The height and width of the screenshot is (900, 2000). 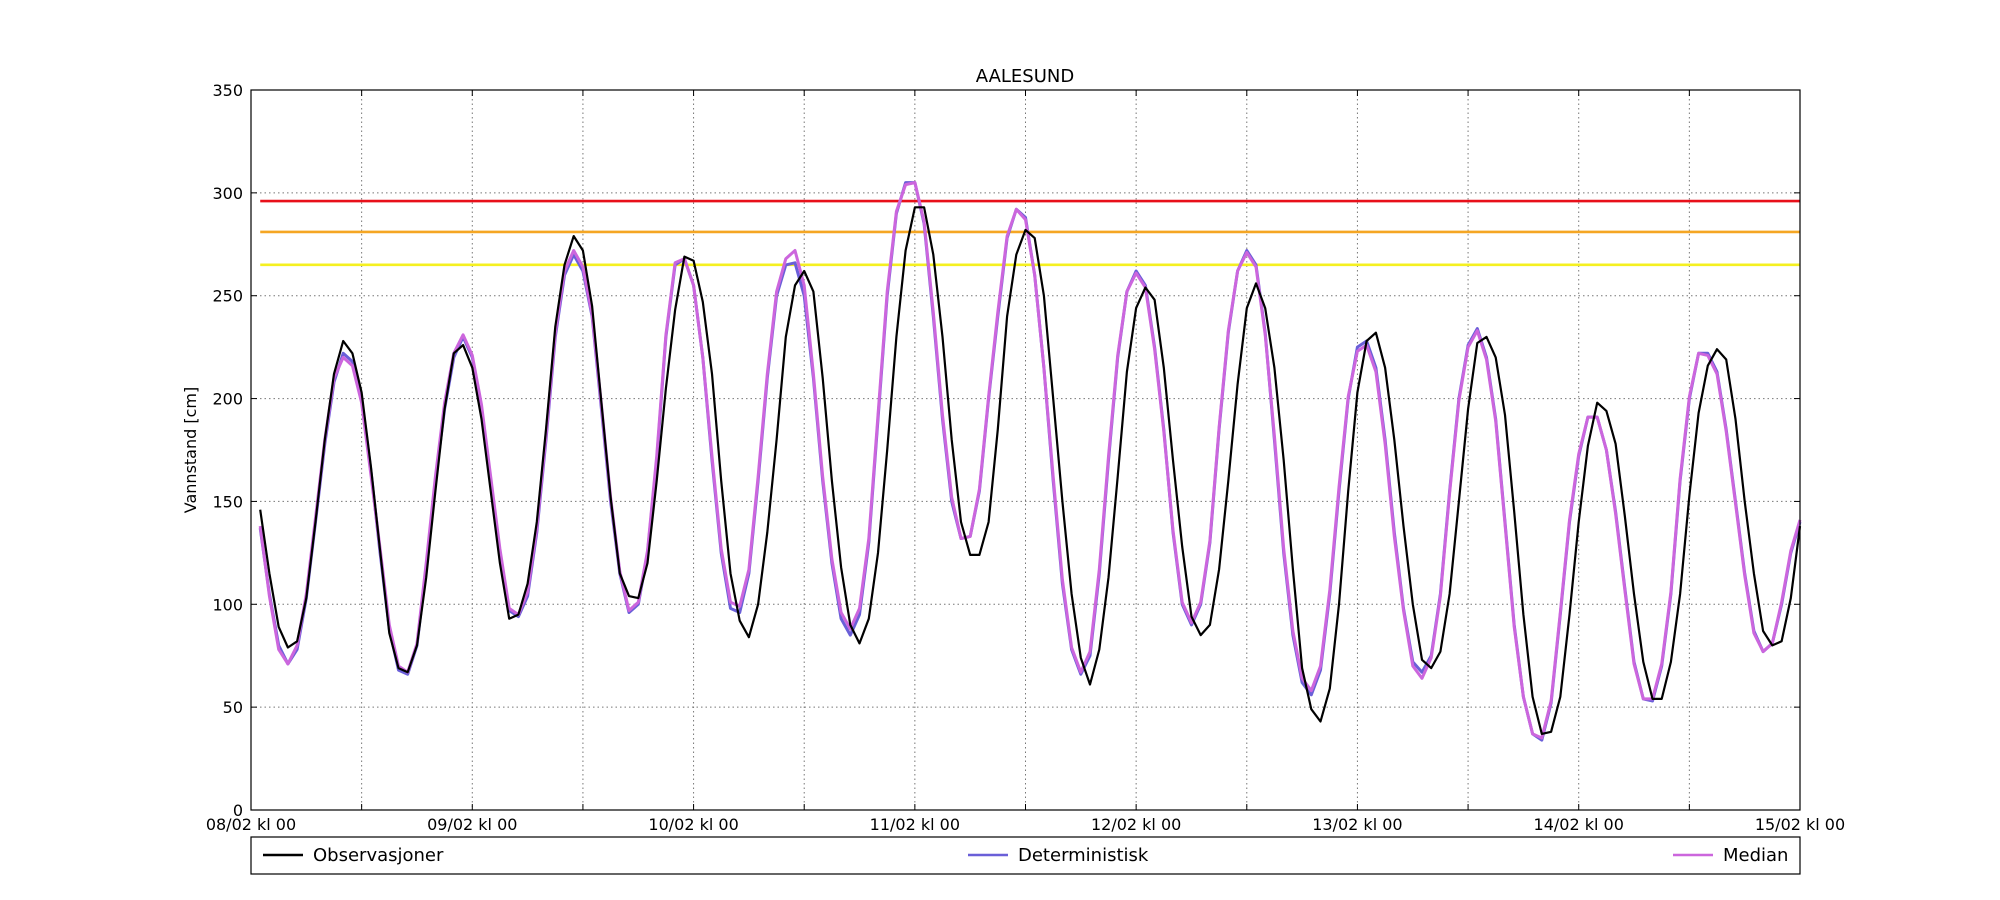 What do you see at coordinates (227, 399) in the screenshot?
I see `y-tick-label: 200` at bounding box center [227, 399].